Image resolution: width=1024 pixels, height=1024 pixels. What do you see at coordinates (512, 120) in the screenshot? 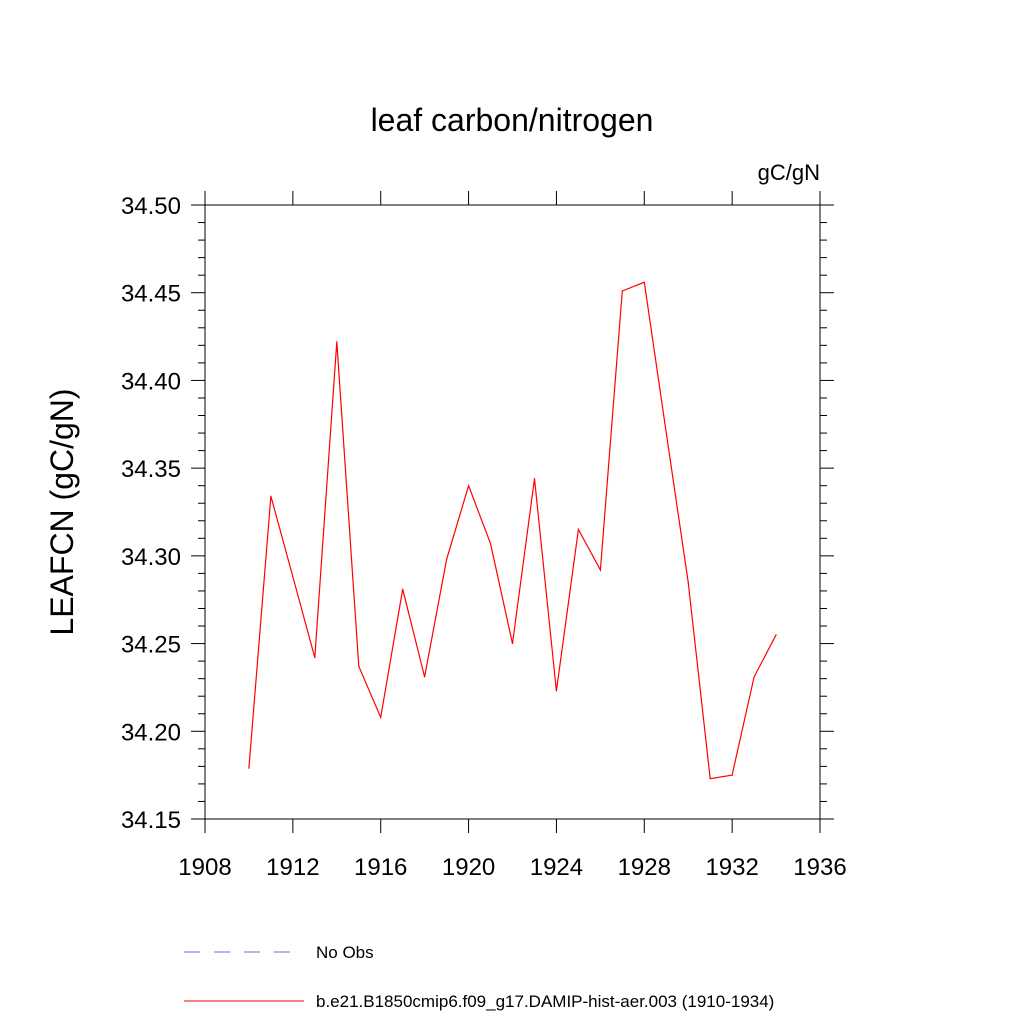
I see `chart-title: leaf carbon/nitrogen` at bounding box center [512, 120].